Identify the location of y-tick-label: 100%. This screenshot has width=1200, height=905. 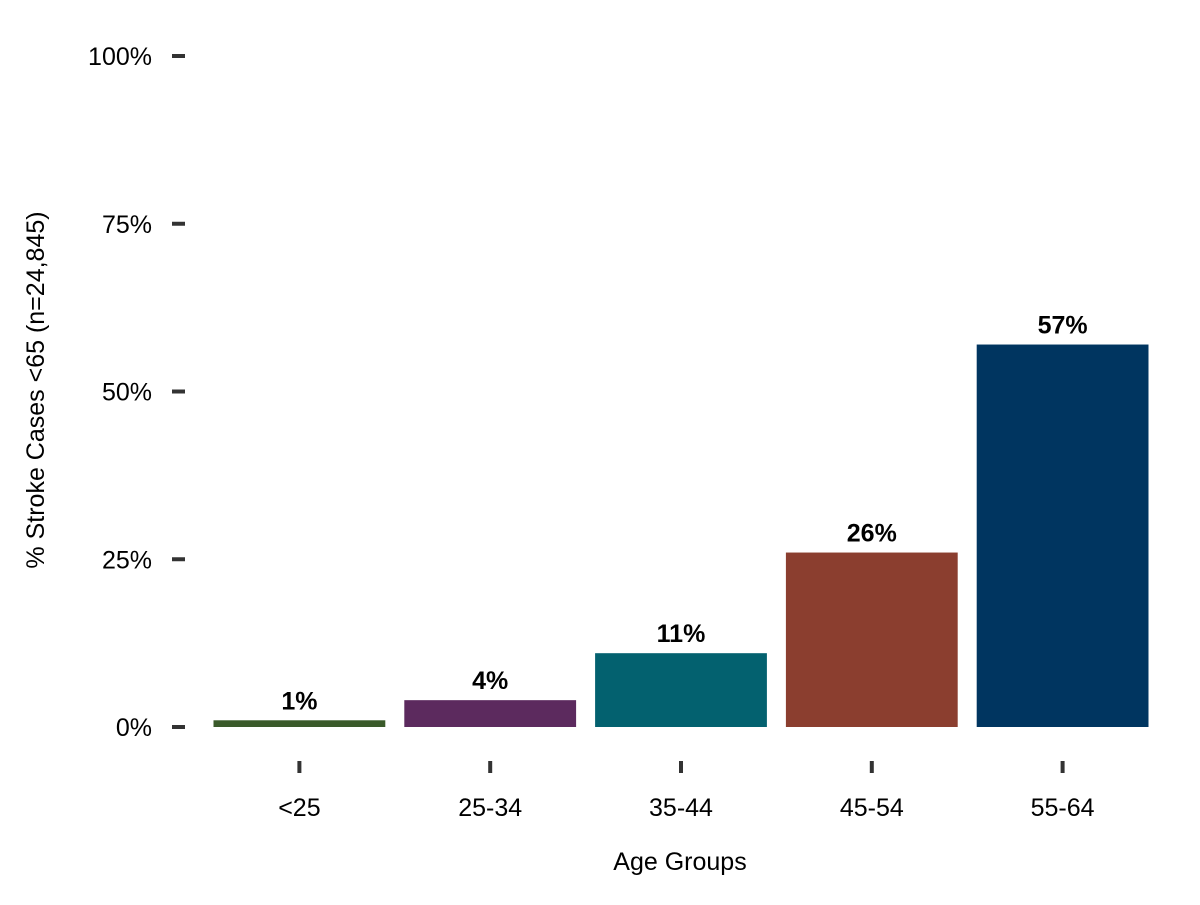
(120, 57).